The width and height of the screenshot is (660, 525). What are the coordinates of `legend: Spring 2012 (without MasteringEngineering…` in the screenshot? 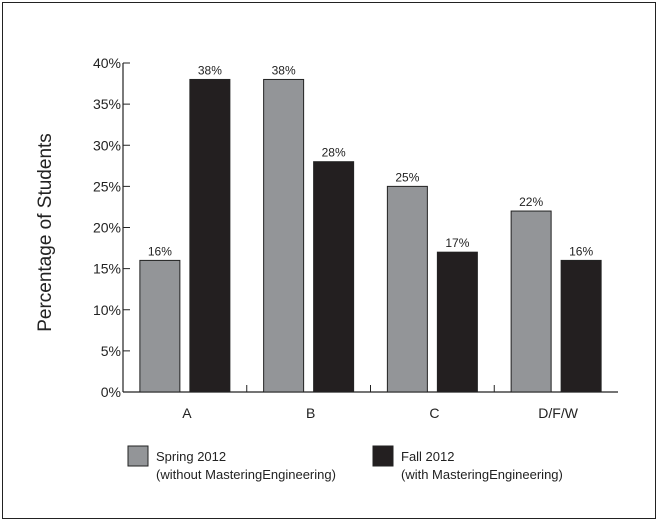 It's located at (345, 463).